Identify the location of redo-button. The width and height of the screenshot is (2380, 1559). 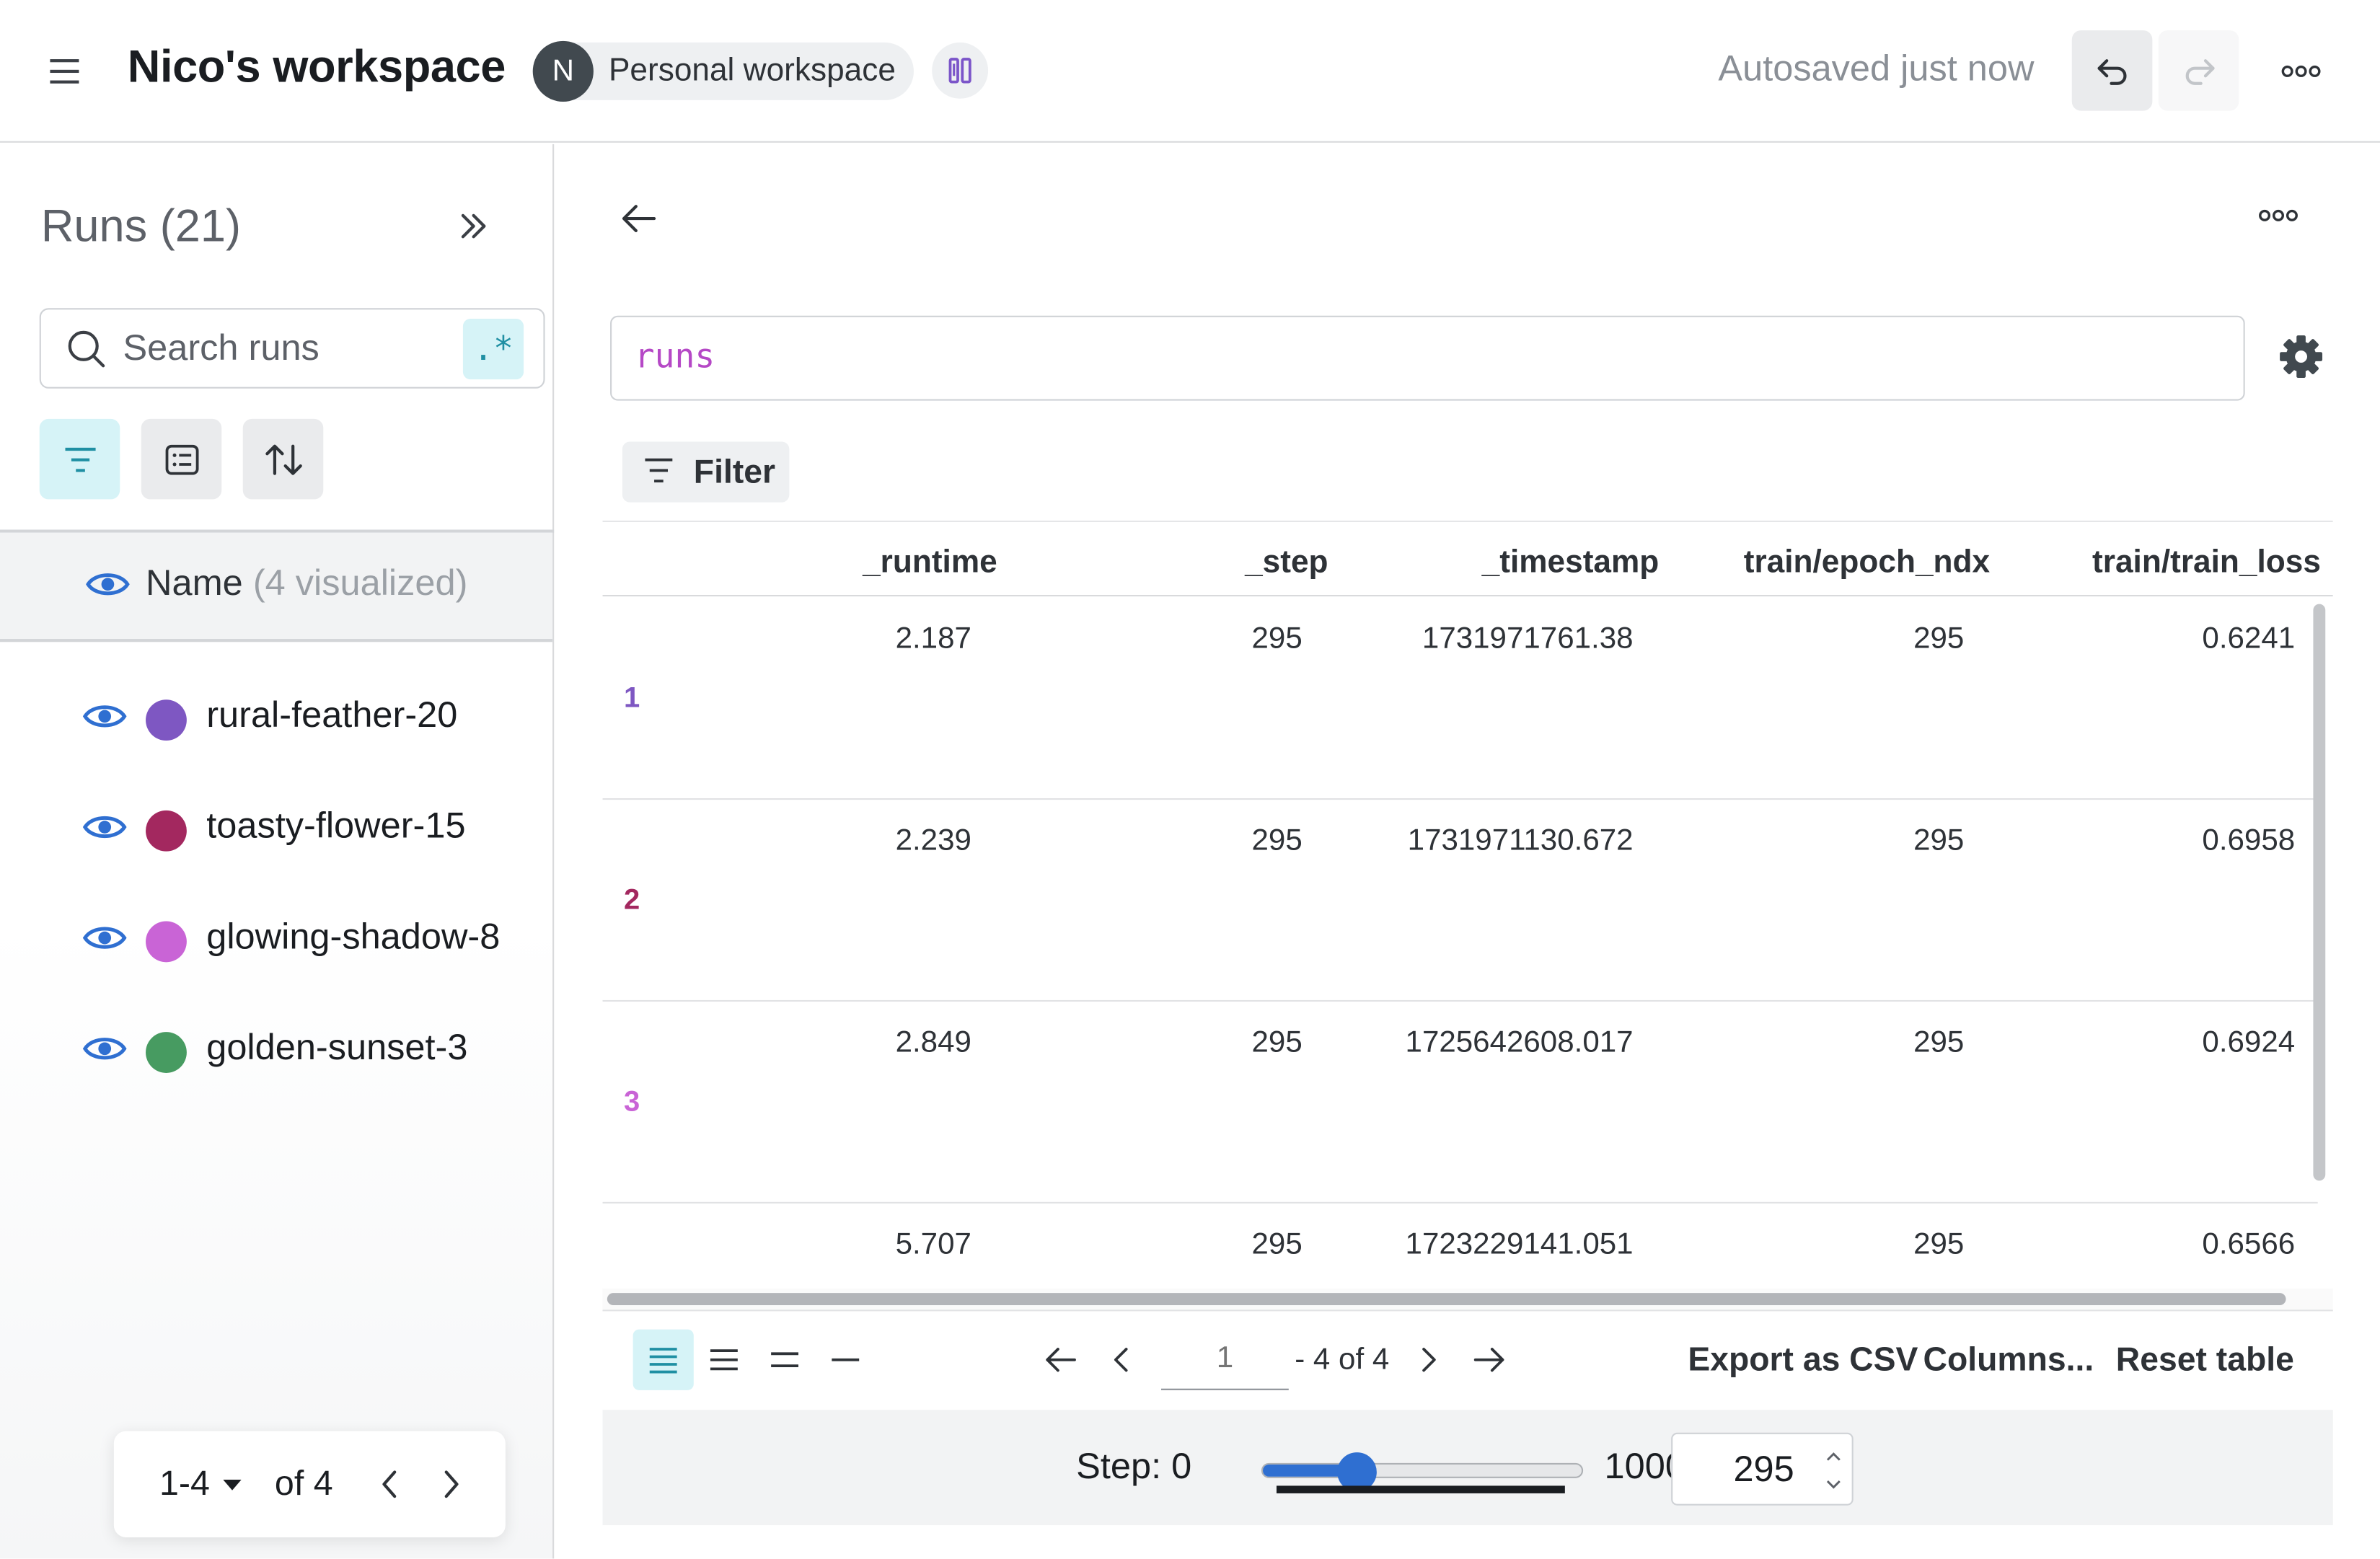
(2198, 70).